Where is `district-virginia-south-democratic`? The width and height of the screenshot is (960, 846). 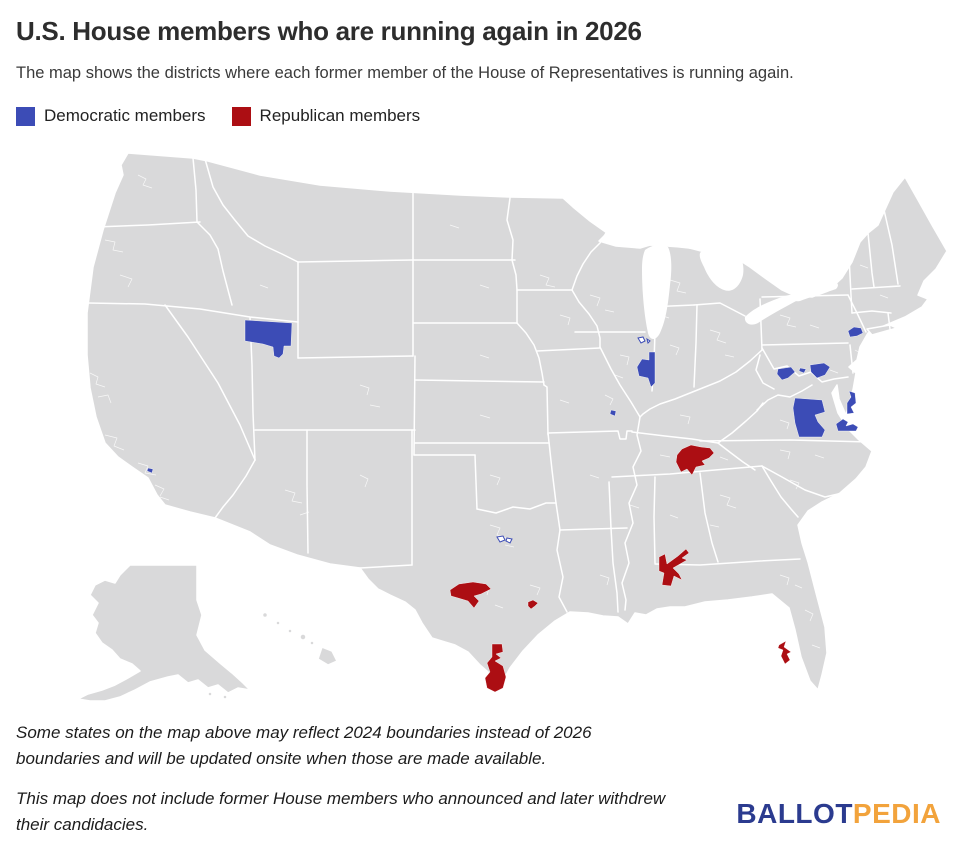 district-virginia-south-democratic is located at coordinates (847, 425).